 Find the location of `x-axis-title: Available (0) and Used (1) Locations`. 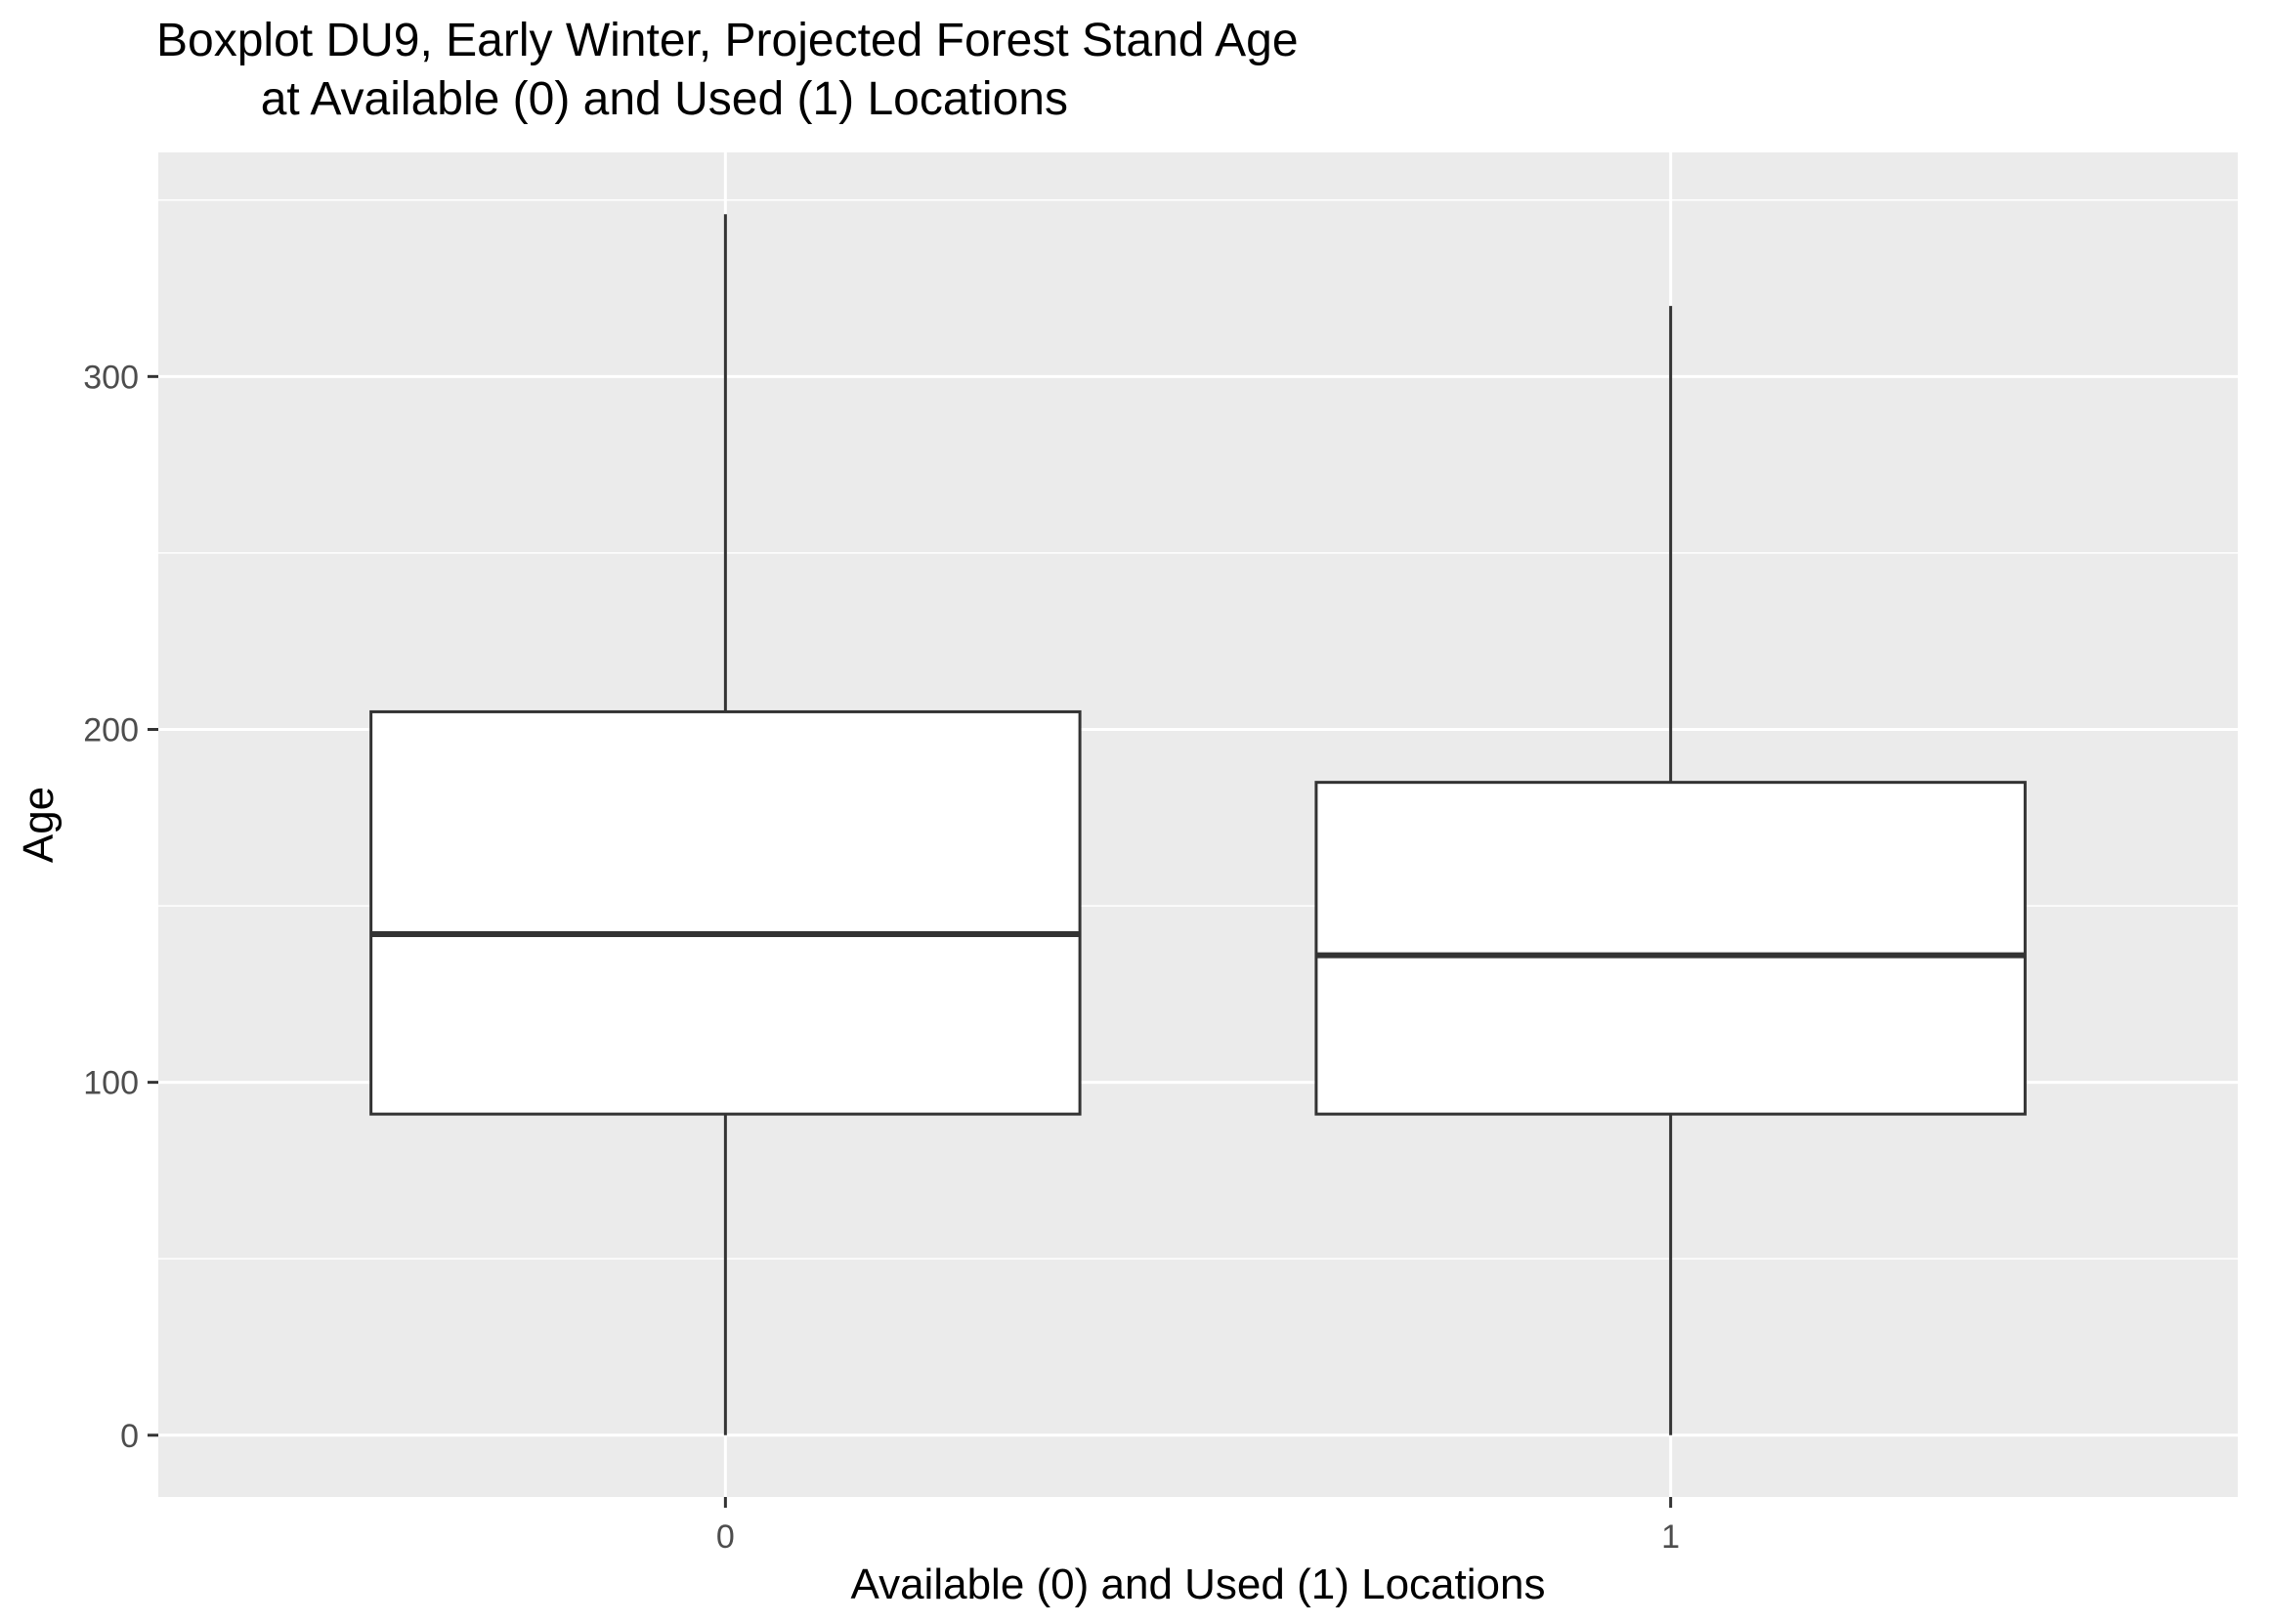

x-axis-title: Available (0) and Used (1) Locations is located at coordinates (1198, 1584).